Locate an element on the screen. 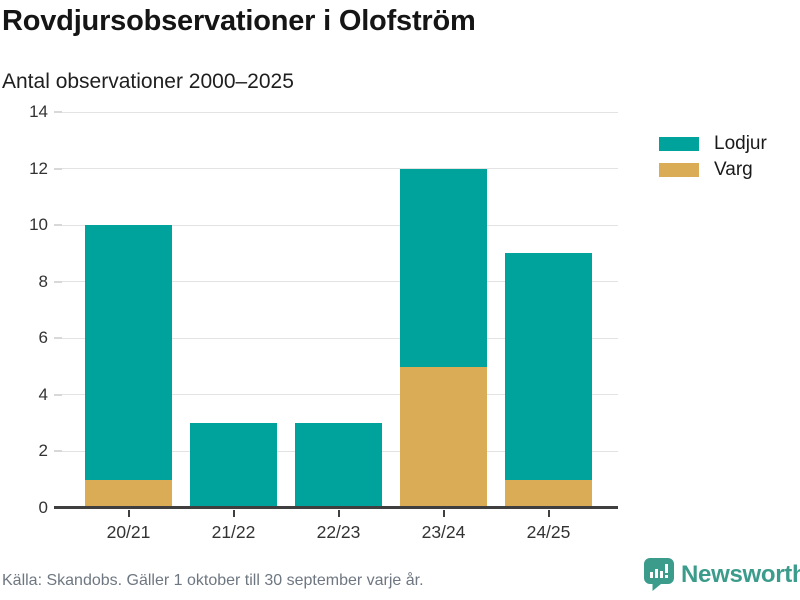 Image resolution: width=800 pixels, height=600 pixels. x-axis-line is located at coordinates (336, 507).